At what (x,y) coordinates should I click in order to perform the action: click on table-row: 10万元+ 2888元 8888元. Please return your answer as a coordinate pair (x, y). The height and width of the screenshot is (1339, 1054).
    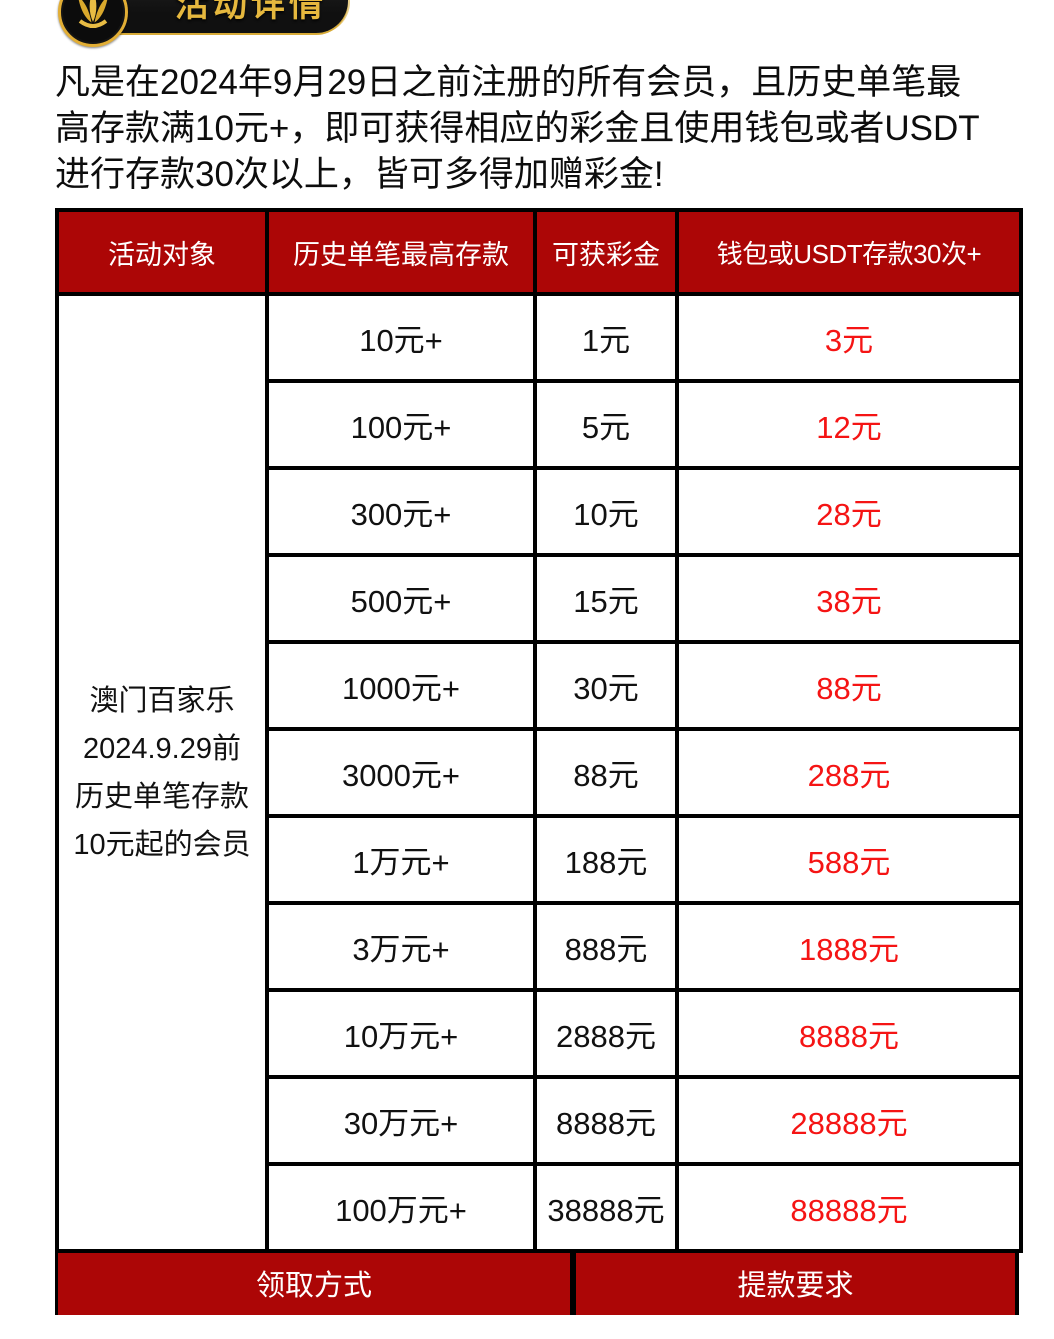
    Looking at the image, I should click on (540, 1033).